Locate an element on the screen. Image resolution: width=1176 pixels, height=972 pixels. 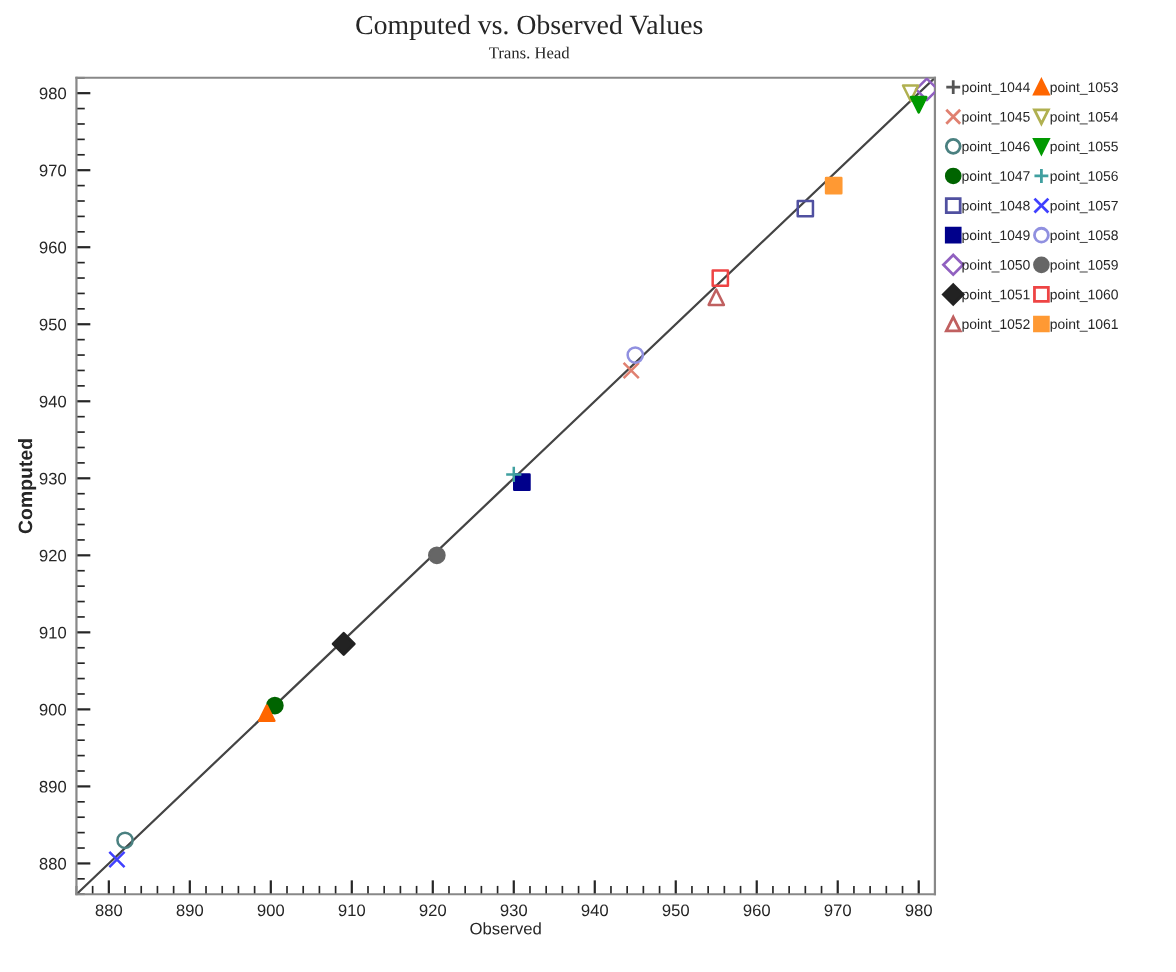
chart-subtitle: Trans. Head is located at coordinates (529, 52).